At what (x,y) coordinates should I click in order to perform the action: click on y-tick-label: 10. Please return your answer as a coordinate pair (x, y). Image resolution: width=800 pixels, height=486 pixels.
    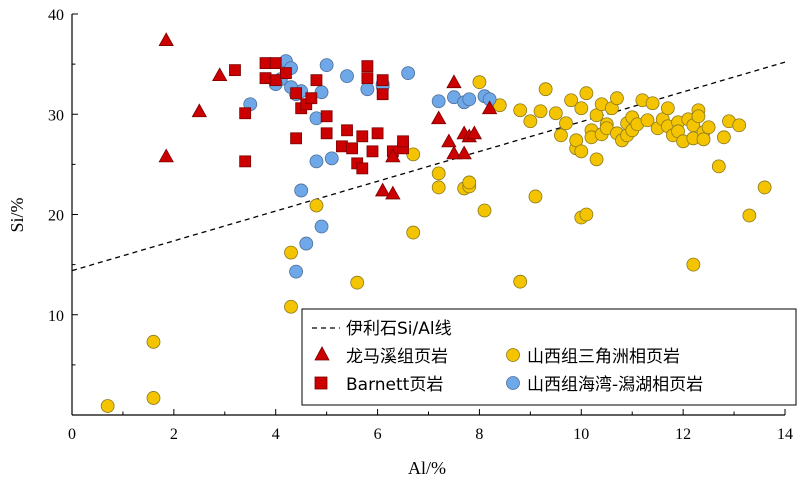
    Looking at the image, I should click on (56, 316).